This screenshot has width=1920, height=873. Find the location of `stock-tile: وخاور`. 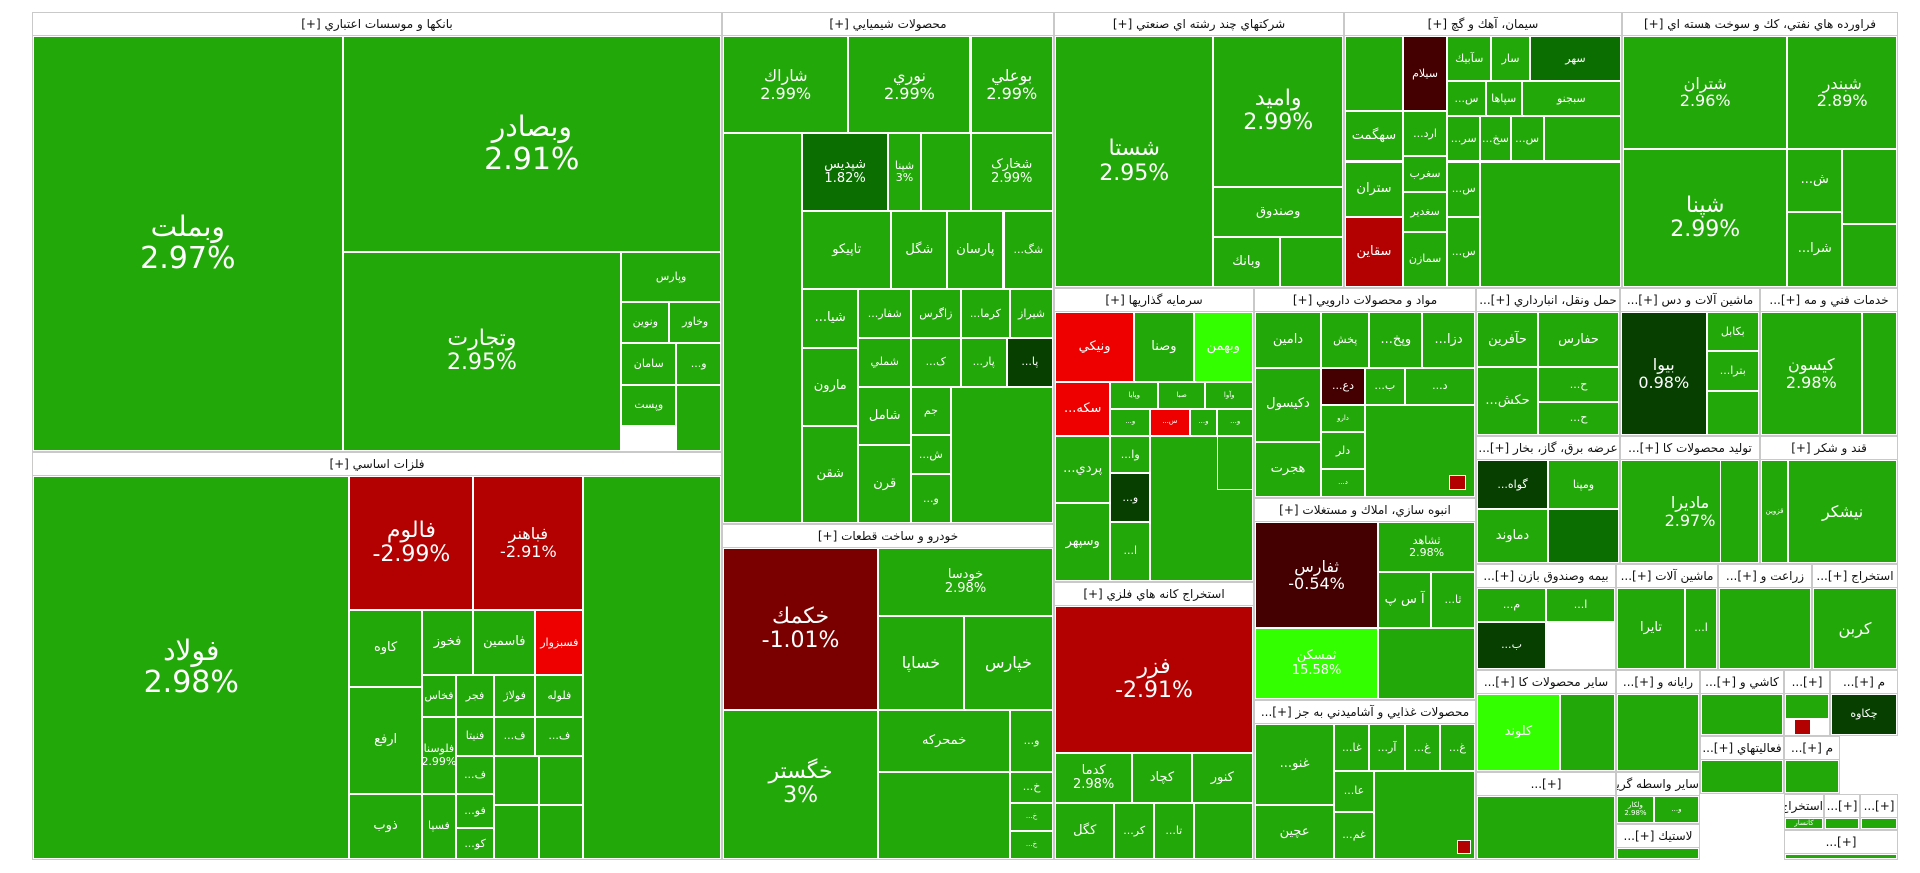

stock-tile: وخاور is located at coordinates (695, 322).